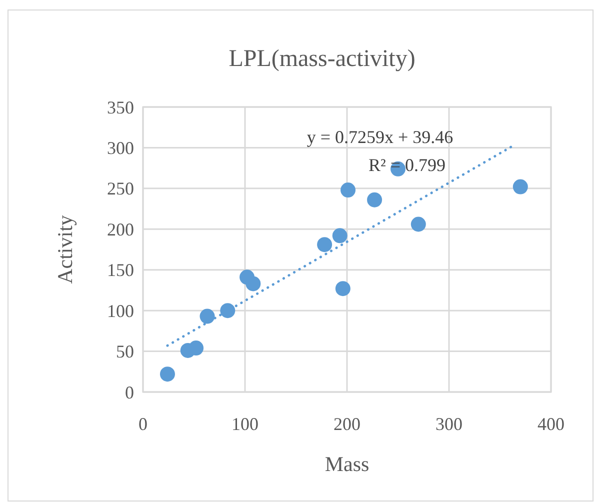  I want to click on y-tick-label: 50, so click(125, 352).